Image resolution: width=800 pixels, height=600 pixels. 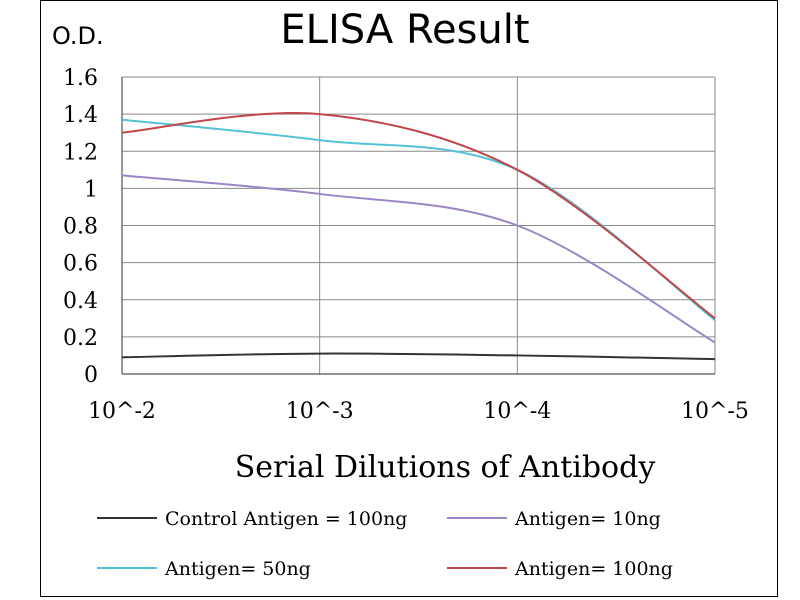 What do you see at coordinates (80, 78) in the screenshot?
I see `y-tick-label: 1.6` at bounding box center [80, 78].